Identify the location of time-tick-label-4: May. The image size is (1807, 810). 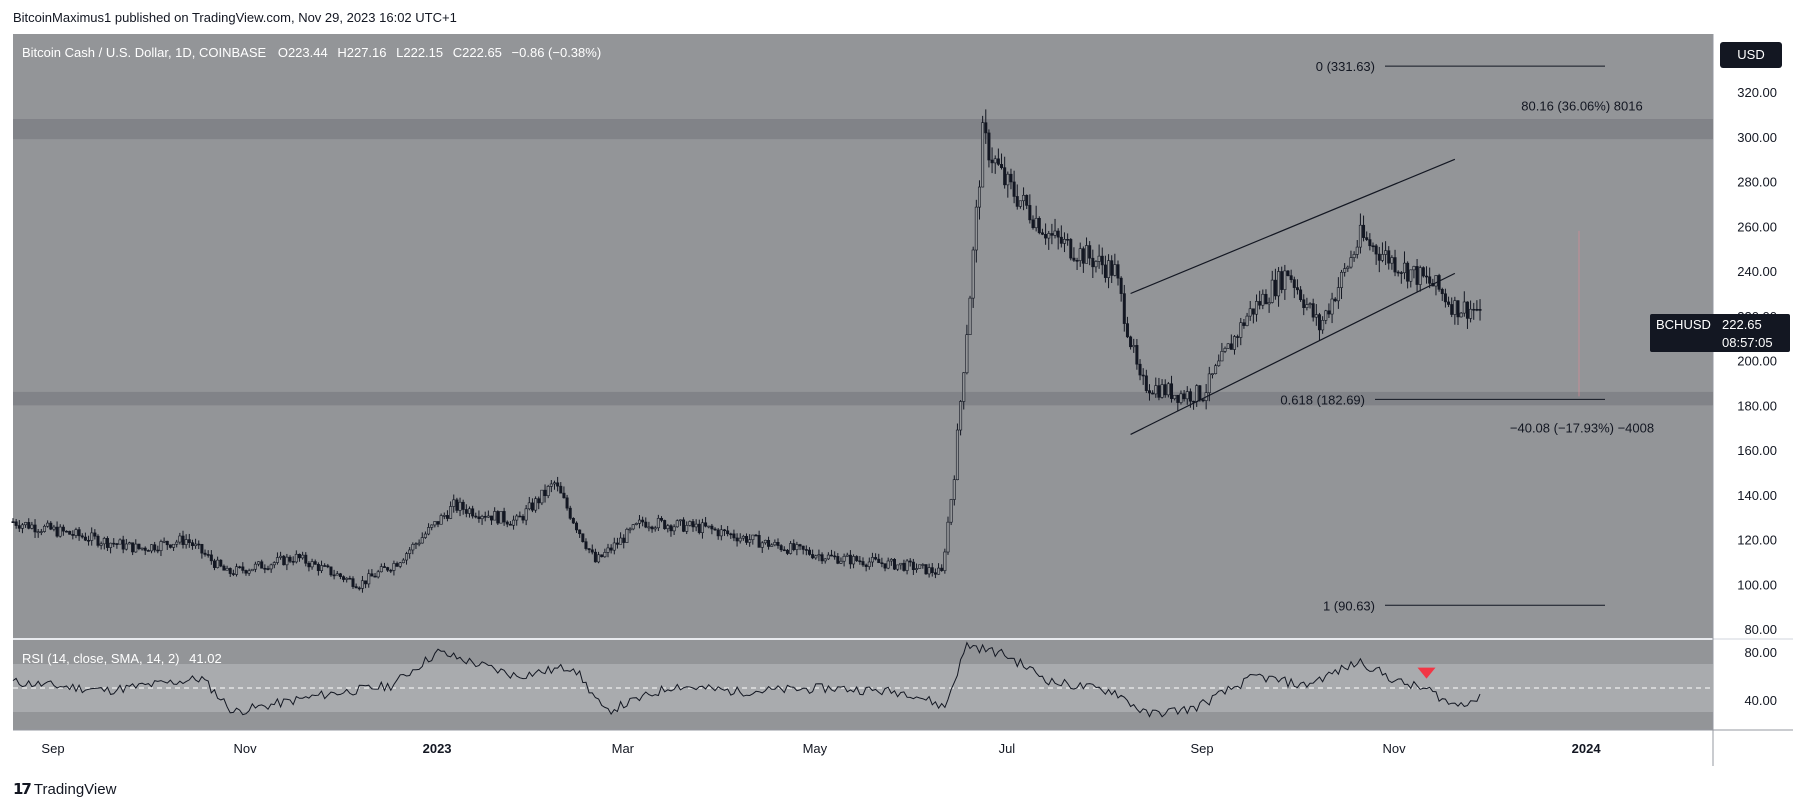
(815, 748).